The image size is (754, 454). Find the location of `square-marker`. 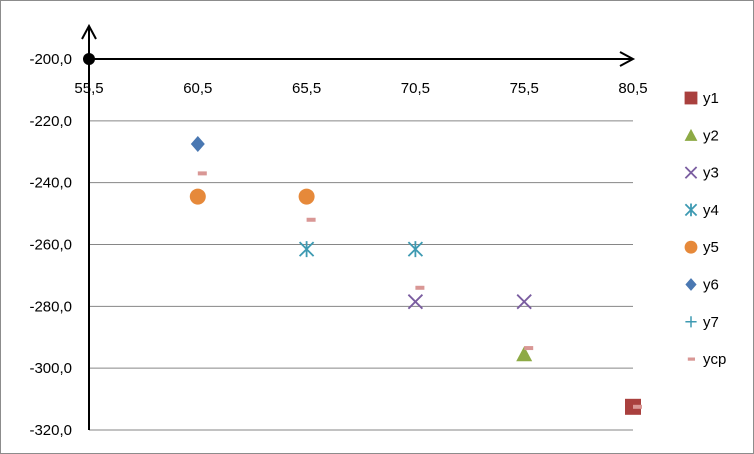

square-marker is located at coordinates (691, 98).